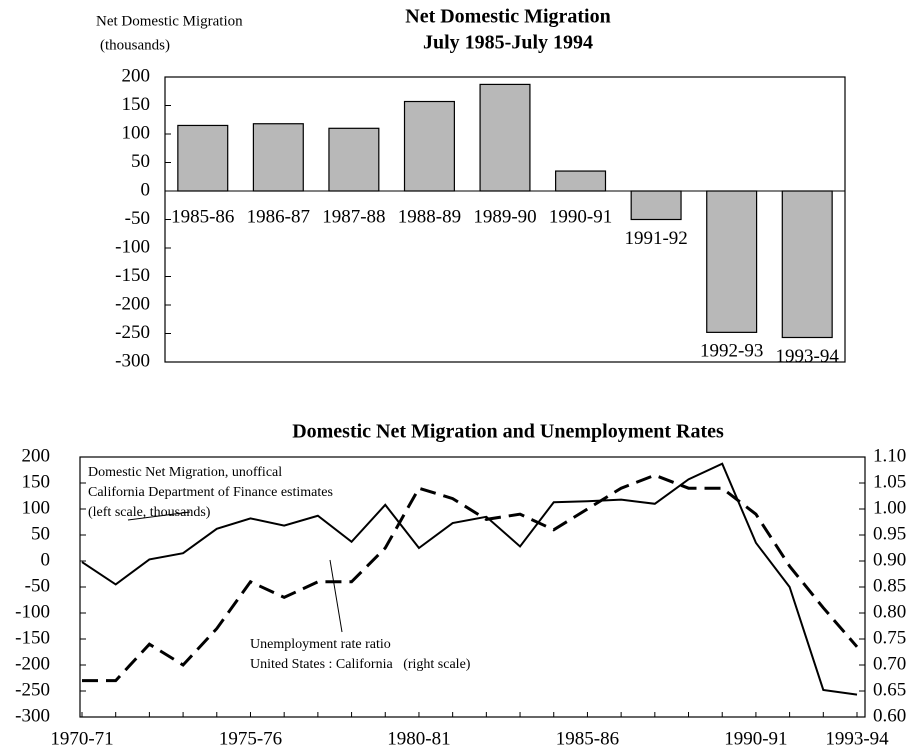 The image size is (921, 747). I want to click on annotation: Domestic Net Migration, unoffical, so click(185, 472).